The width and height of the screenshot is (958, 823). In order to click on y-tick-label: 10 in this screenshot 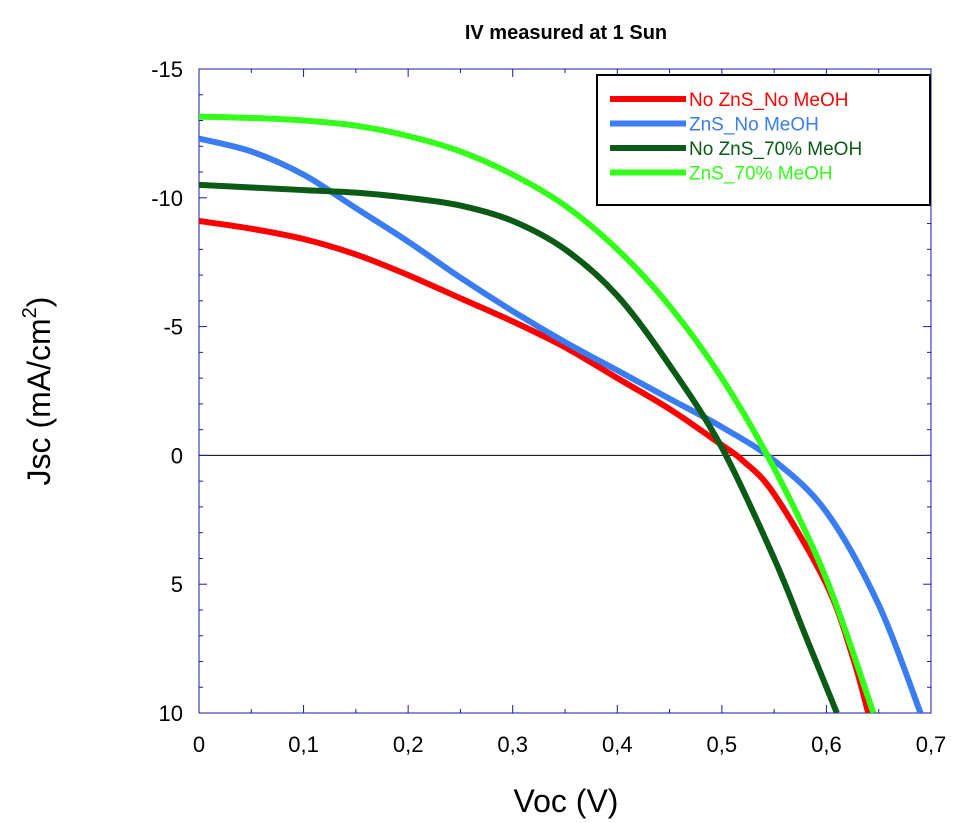, I will do `click(171, 713)`.